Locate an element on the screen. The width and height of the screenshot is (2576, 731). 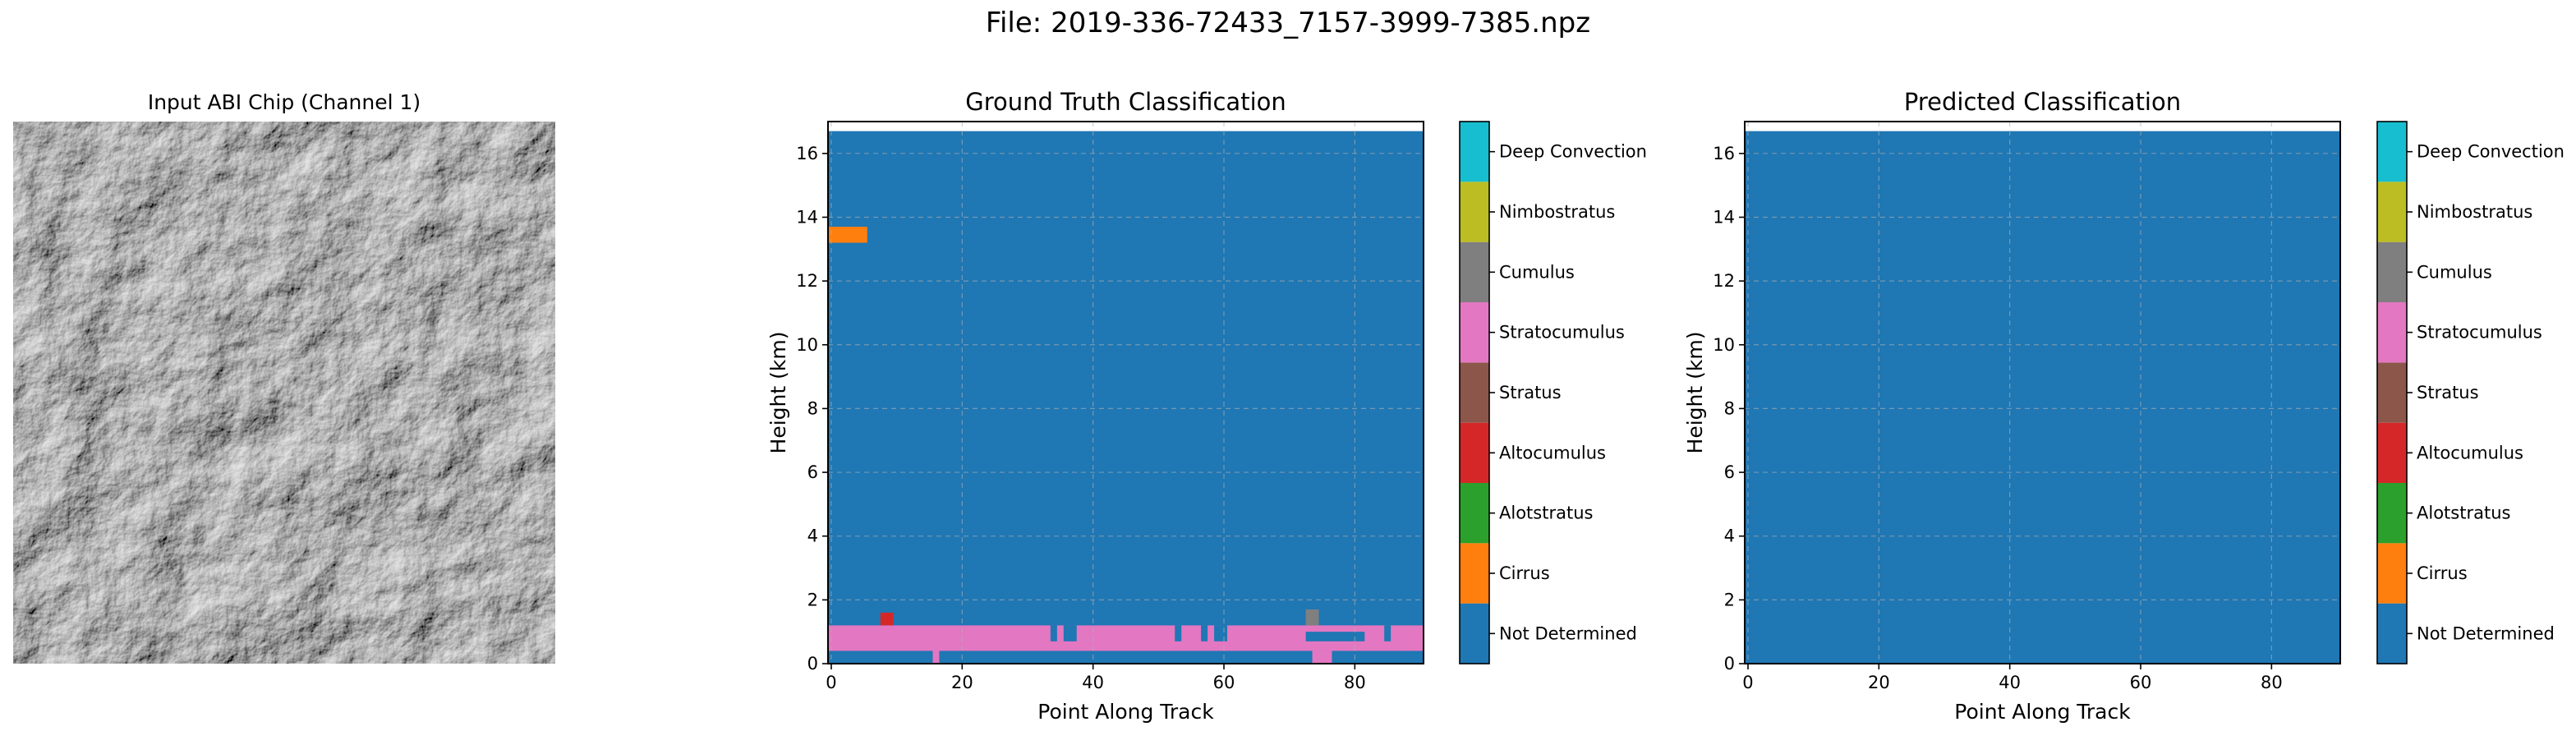
gt-ytick-label: 14 is located at coordinates (807, 217).